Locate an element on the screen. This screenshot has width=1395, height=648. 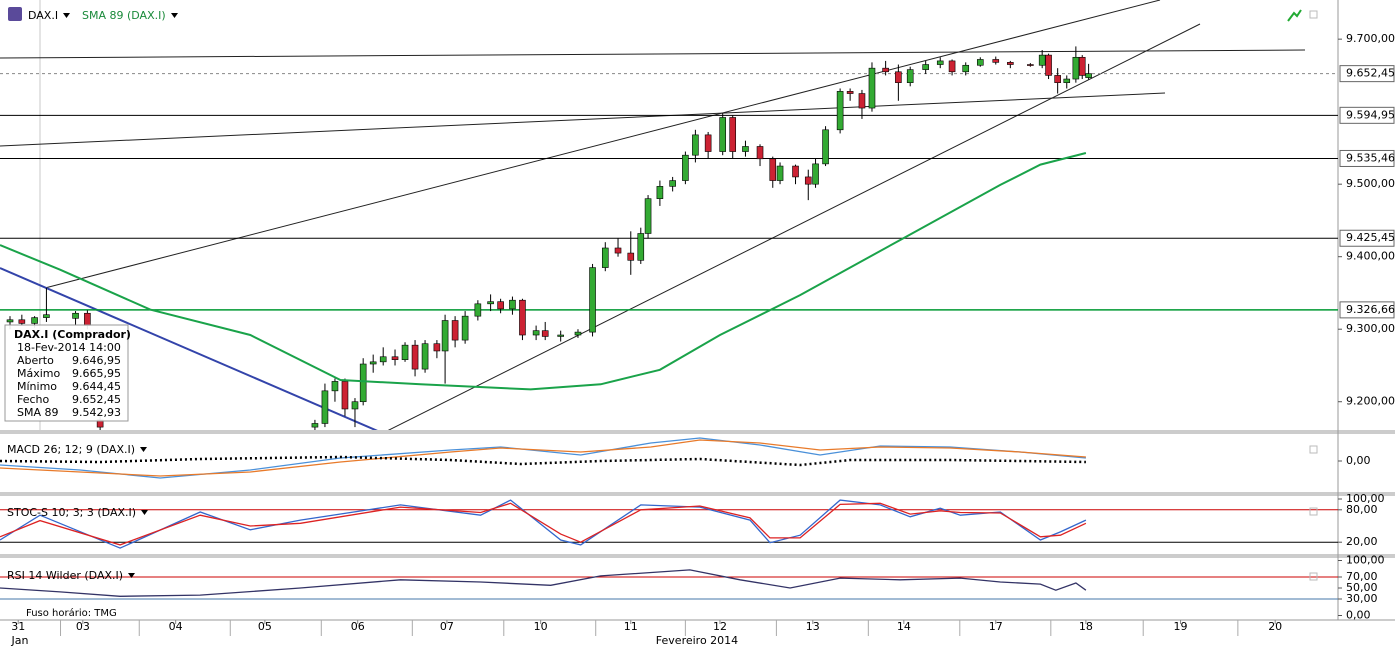
x-tick-label: 19 is located at coordinates (1181, 626).